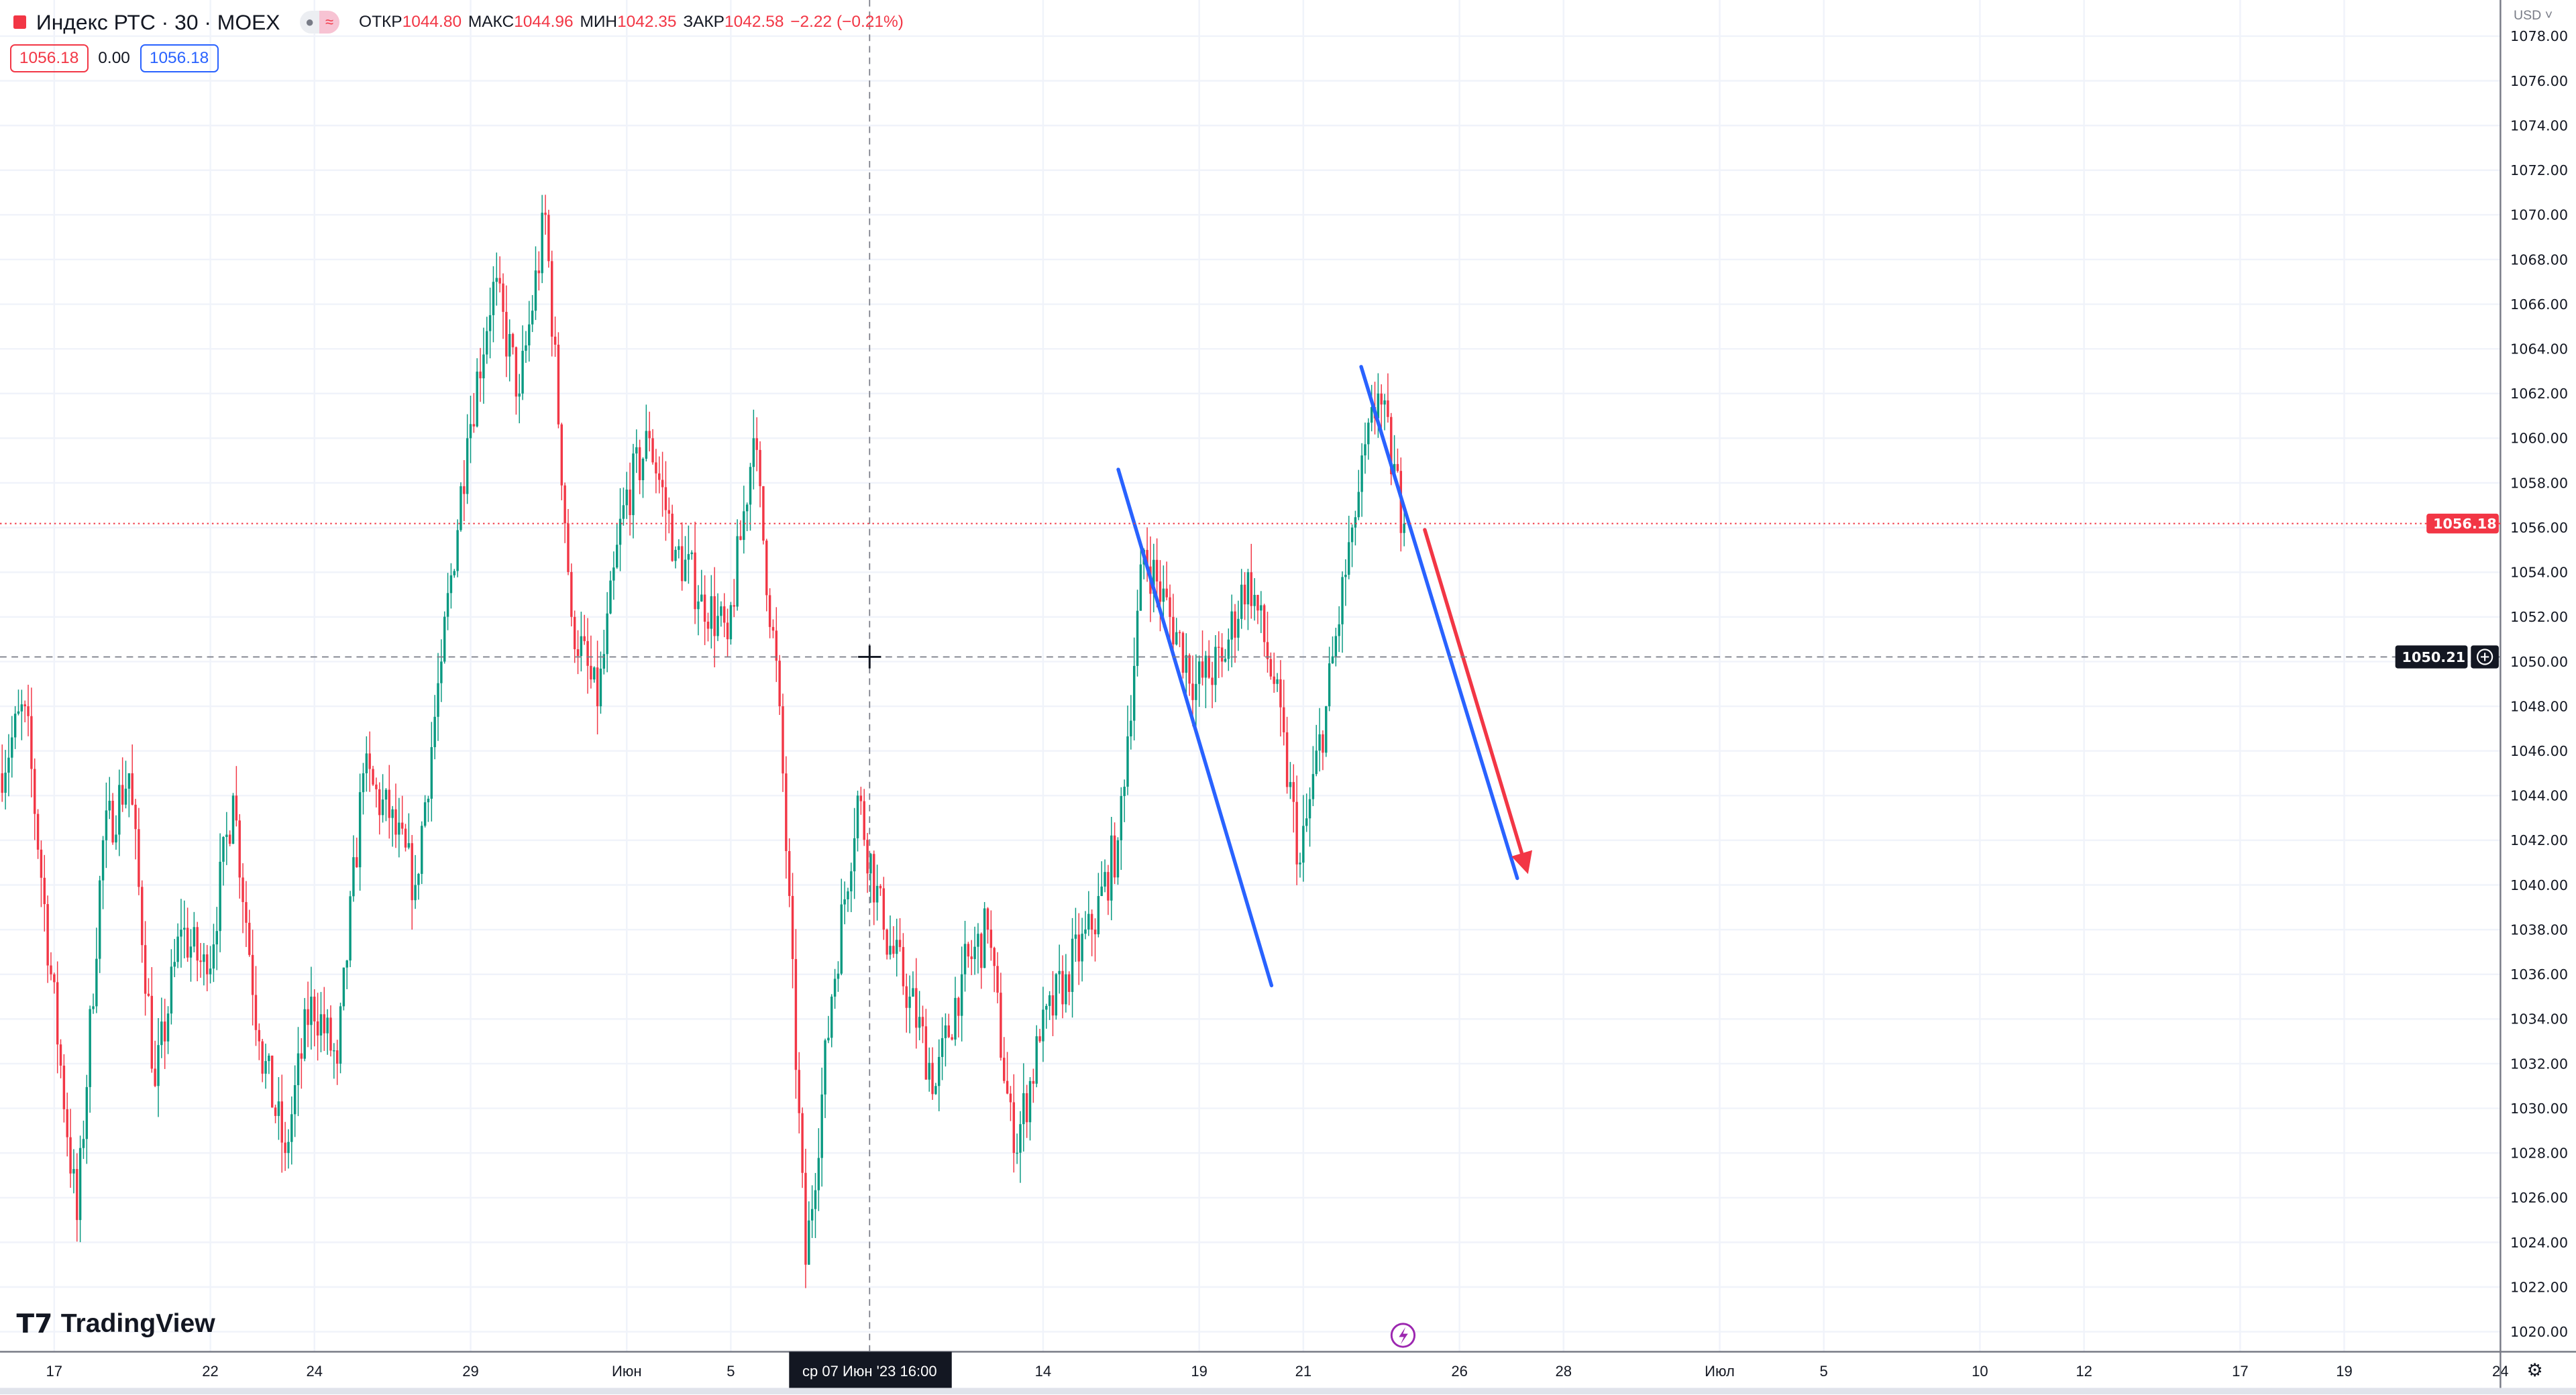  I want to click on gear-icon: ⚙, so click(2534, 1369).